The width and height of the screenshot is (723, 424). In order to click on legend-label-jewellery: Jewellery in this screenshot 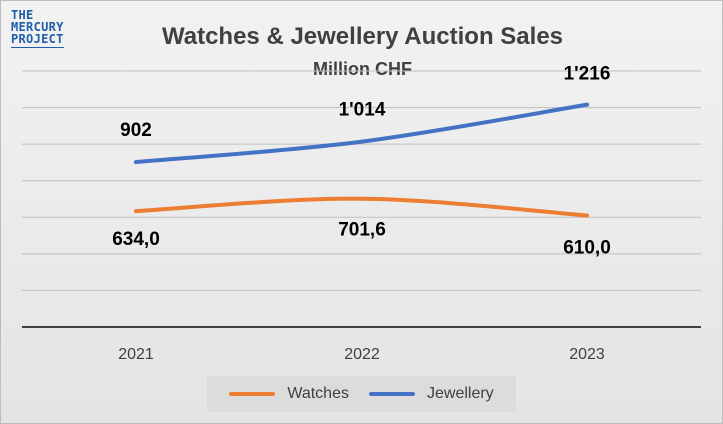, I will do `click(460, 393)`.